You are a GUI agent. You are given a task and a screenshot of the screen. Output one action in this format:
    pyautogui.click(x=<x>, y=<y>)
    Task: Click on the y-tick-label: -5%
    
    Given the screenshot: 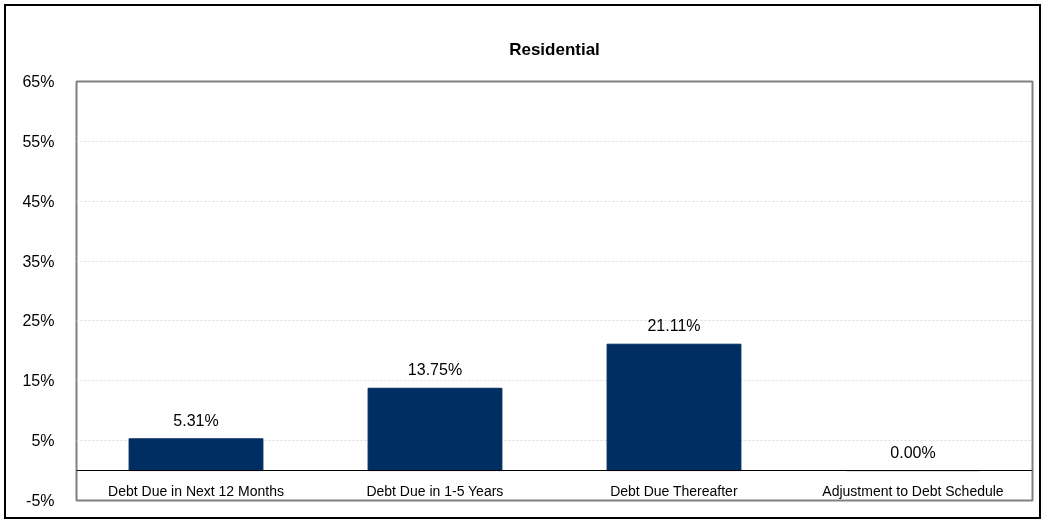 What is the action you would take?
    pyautogui.click(x=40, y=500)
    